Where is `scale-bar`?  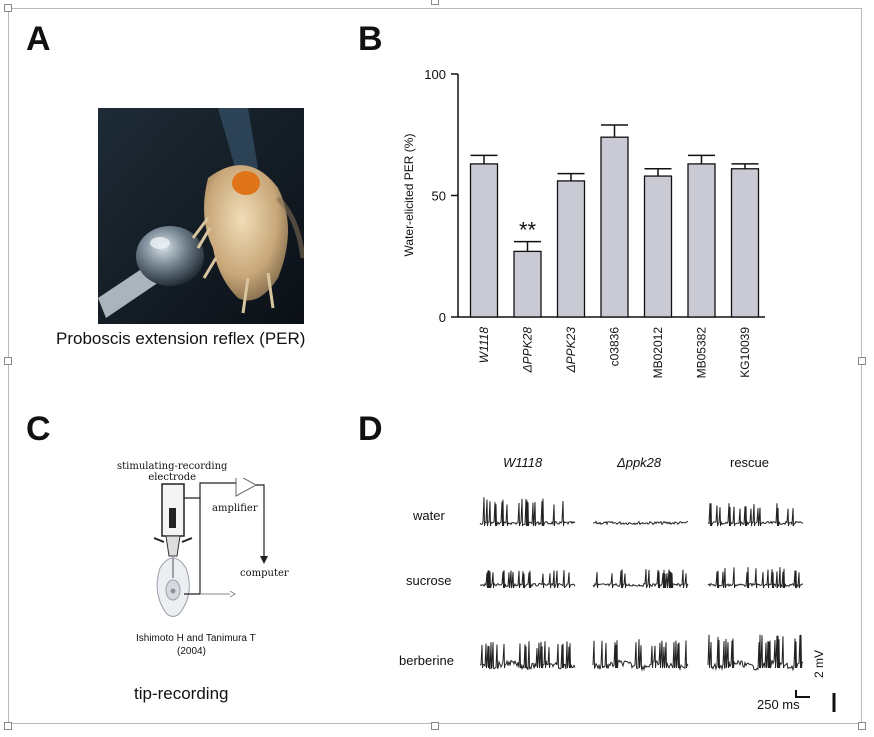
scale-bar is located at coordinates (815, 701).